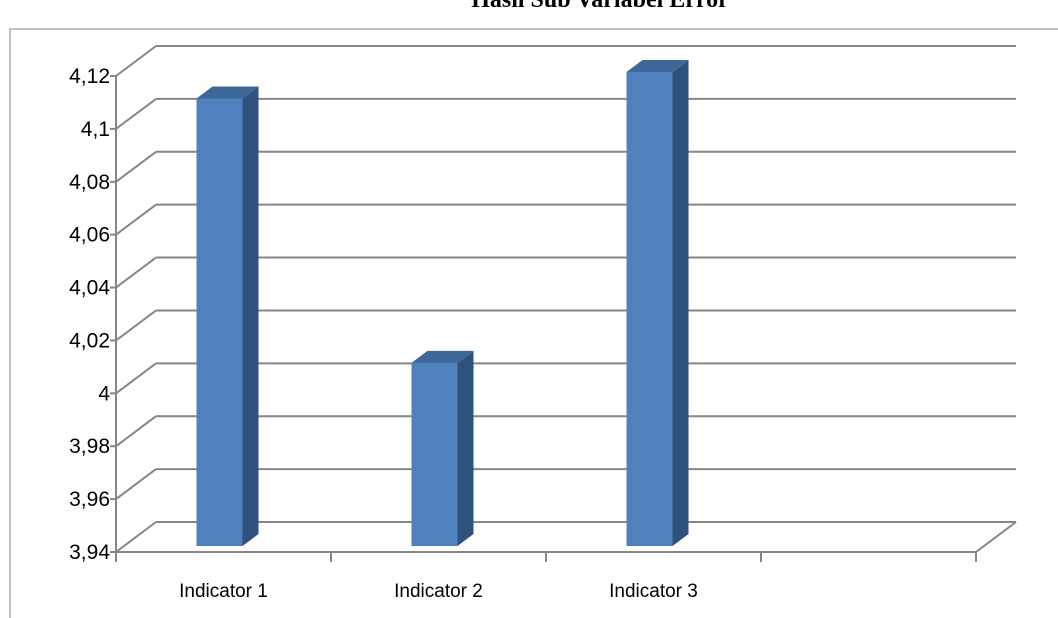 Image resolution: width=1058 pixels, height=618 pixels. What do you see at coordinates (89, 288) in the screenshot?
I see `y-tick-label: 4,04` at bounding box center [89, 288].